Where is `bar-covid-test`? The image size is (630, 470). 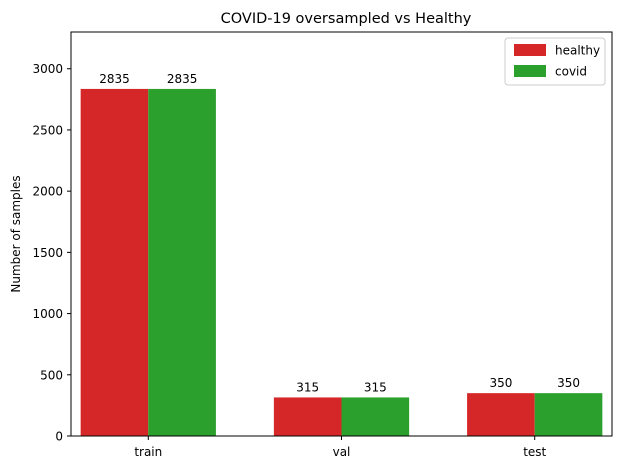
bar-covid-test is located at coordinates (568, 414).